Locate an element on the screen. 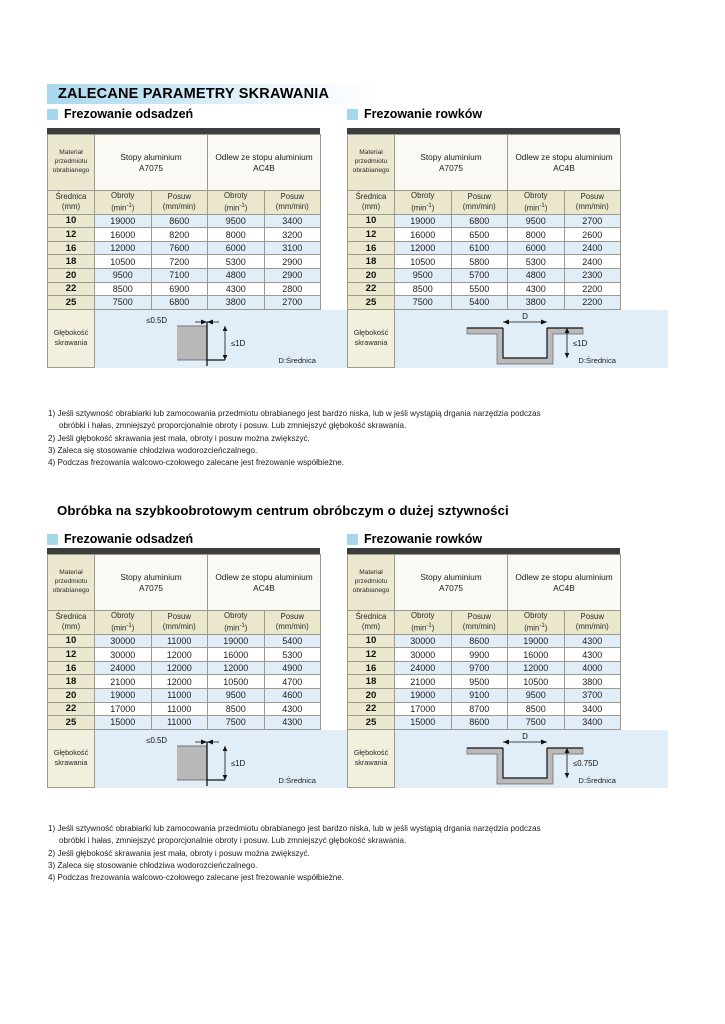 This screenshot has height=1024, width=725. svg-text: D is located at coordinates (525, 736).